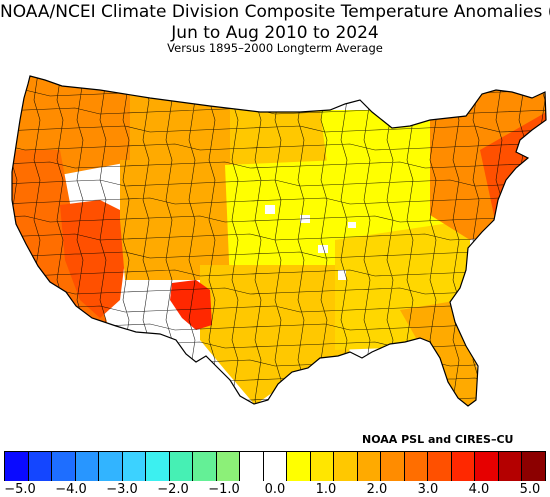 The width and height of the screenshot is (550, 497). Describe the element at coordinates (20, 489) in the screenshot. I see `scale-tick-label: −5.0` at that location.